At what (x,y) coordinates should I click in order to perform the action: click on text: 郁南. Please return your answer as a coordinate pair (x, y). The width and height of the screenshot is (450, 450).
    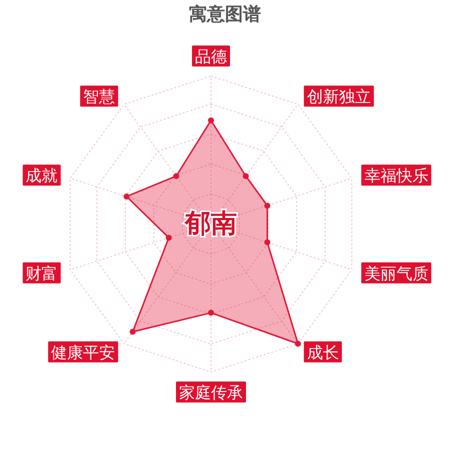
    Looking at the image, I should click on (210, 224).